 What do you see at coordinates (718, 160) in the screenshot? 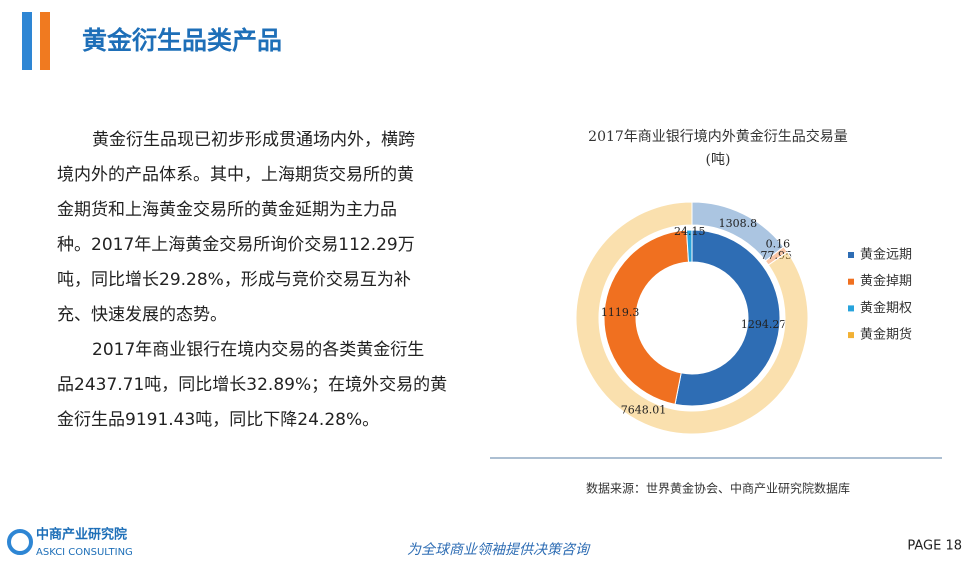
I see `chart-subtitle: (吨)` at bounding box center [718, 160].